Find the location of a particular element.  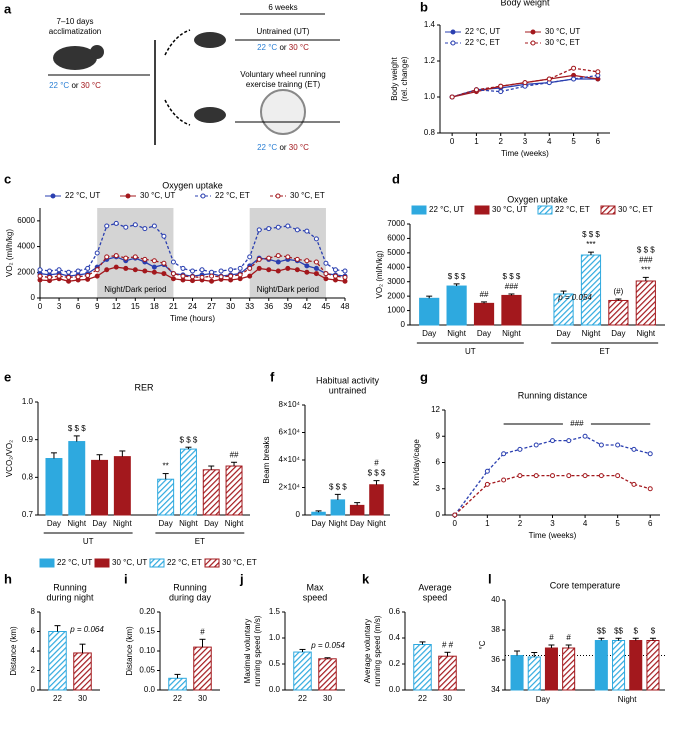

text: 22 °C is located at coordinates (267, 147).